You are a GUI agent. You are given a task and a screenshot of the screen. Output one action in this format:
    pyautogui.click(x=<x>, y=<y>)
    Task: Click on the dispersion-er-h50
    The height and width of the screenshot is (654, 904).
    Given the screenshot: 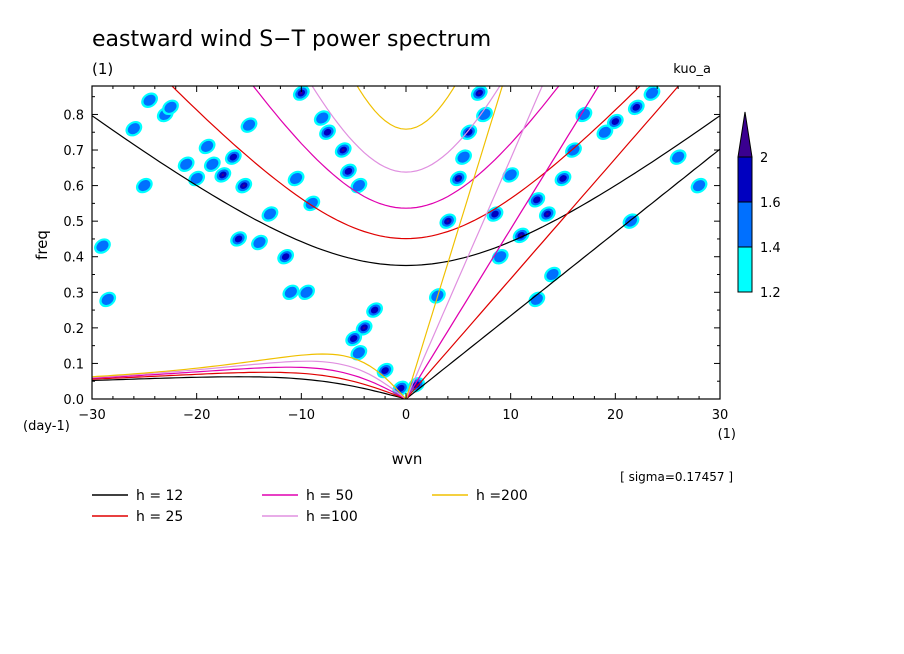 What is the action you would take?
    pyautogui.click(x=249, y=382)
    